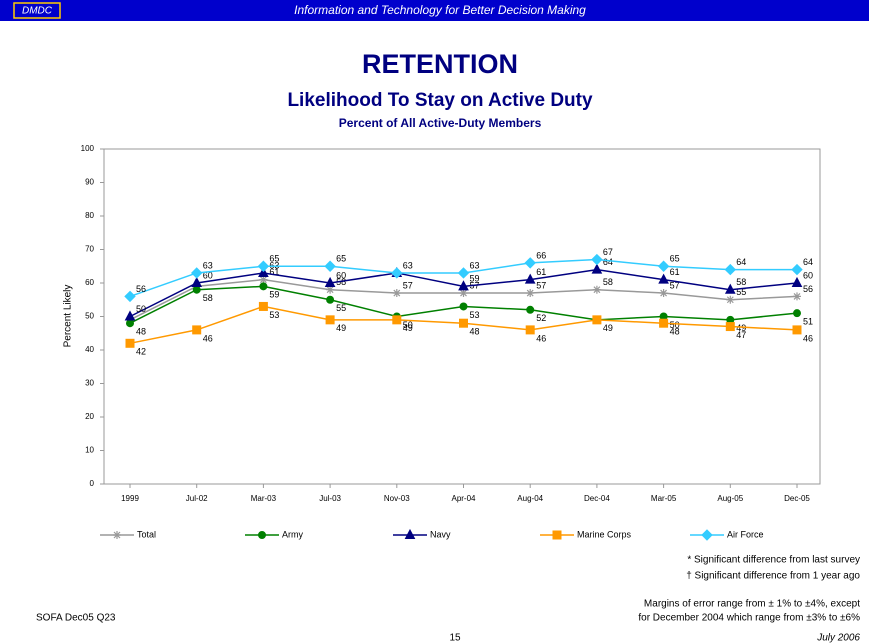 Image resolution: width=869 pixels, height=644 pixels. Describe the element at coordinates (440, 534) in the screenshot. I see `legend-label: Navy` at that location.